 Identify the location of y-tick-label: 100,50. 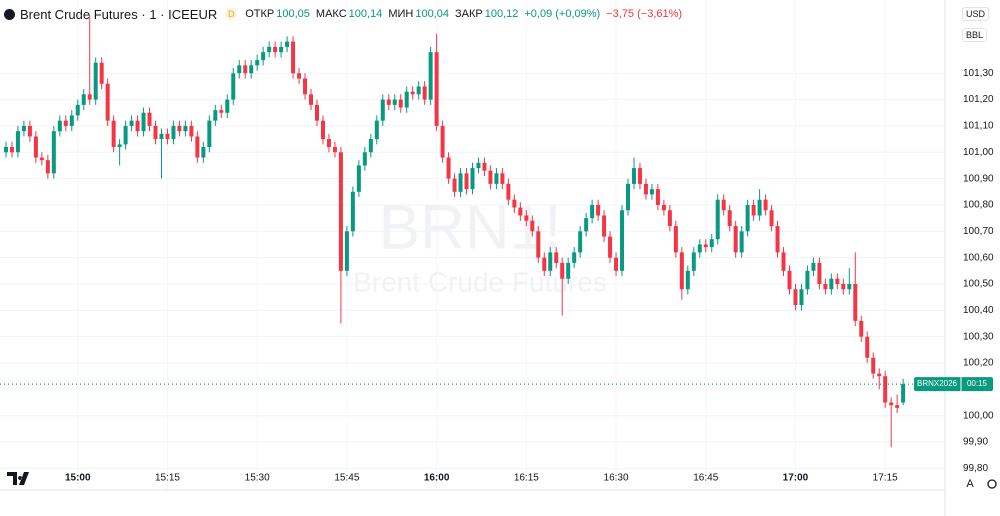
(978, 284).